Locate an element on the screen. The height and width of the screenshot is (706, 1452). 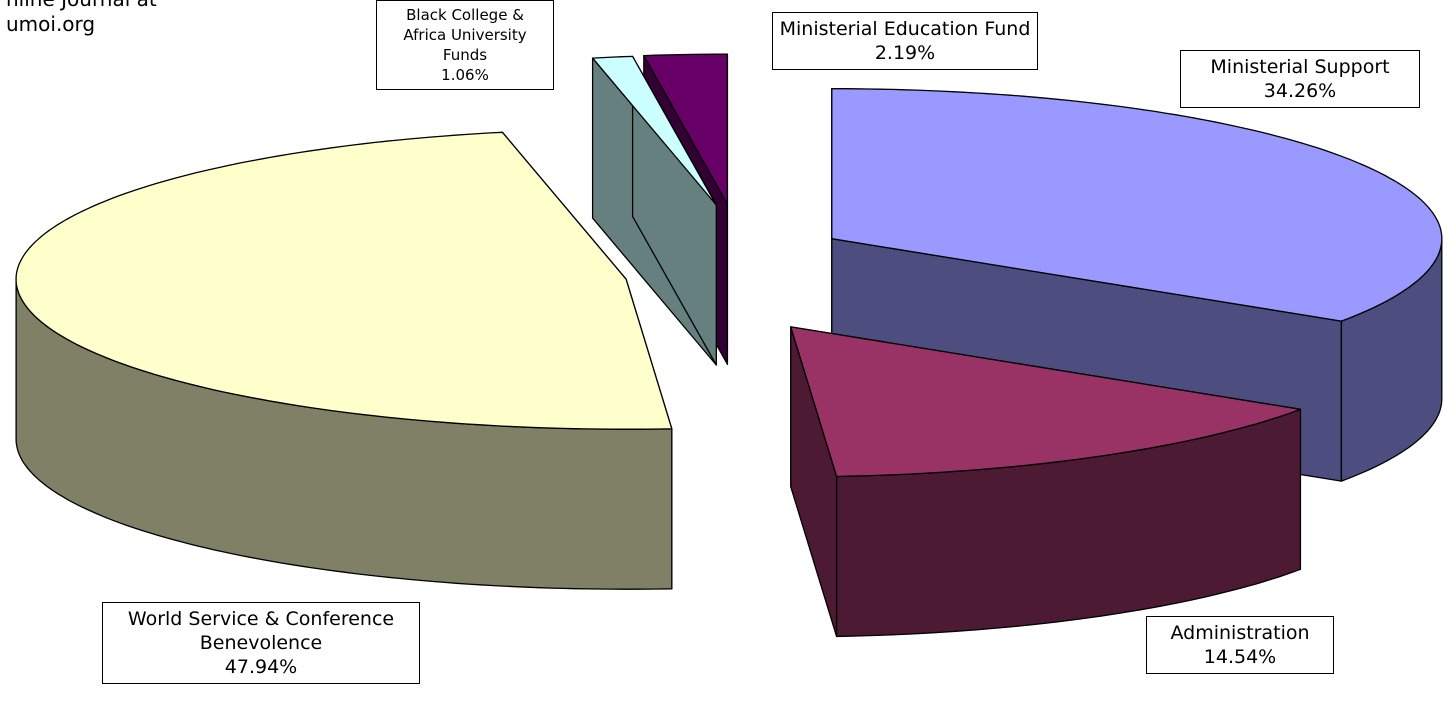
label-value: 2.19% is located at coordinates (905, 53).